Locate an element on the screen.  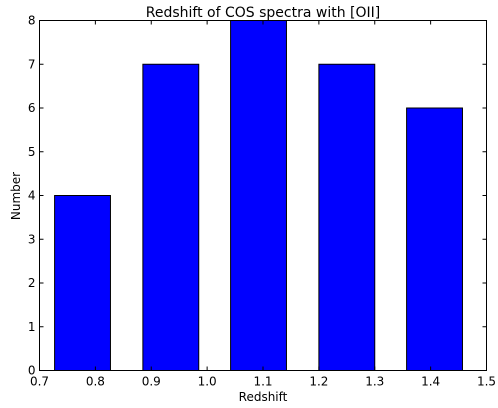
x-tick-label: 0.9 is located at coordinates (151, 382).